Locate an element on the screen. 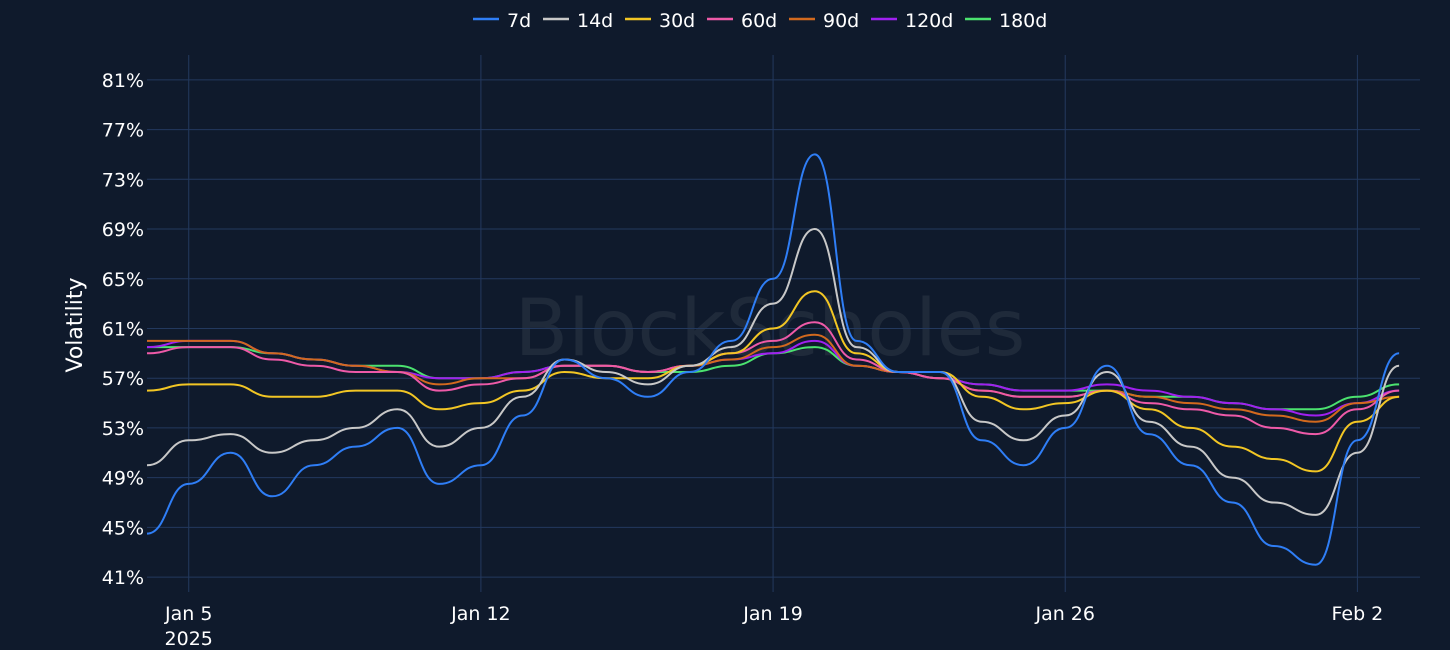 This screenshot has width=1450, height=650. y-tick-label: 49% is located at coordinates (123, 479).